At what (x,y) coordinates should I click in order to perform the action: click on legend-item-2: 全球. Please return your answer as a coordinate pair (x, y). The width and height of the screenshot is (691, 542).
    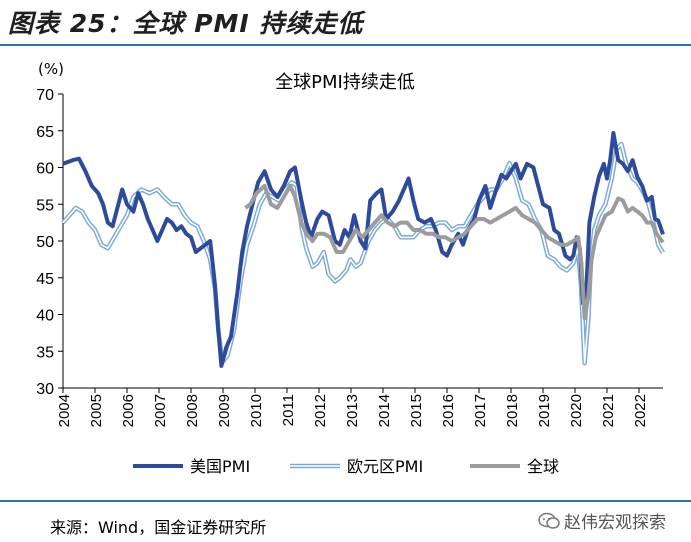
    Looking at the image, I should click on (514, 466).